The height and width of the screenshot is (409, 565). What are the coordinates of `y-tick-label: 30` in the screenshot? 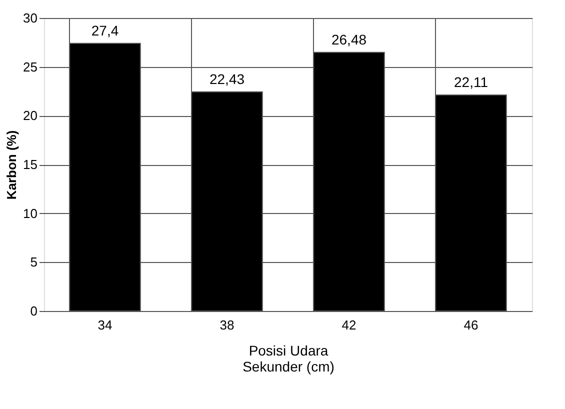 It's located at (30, 18).